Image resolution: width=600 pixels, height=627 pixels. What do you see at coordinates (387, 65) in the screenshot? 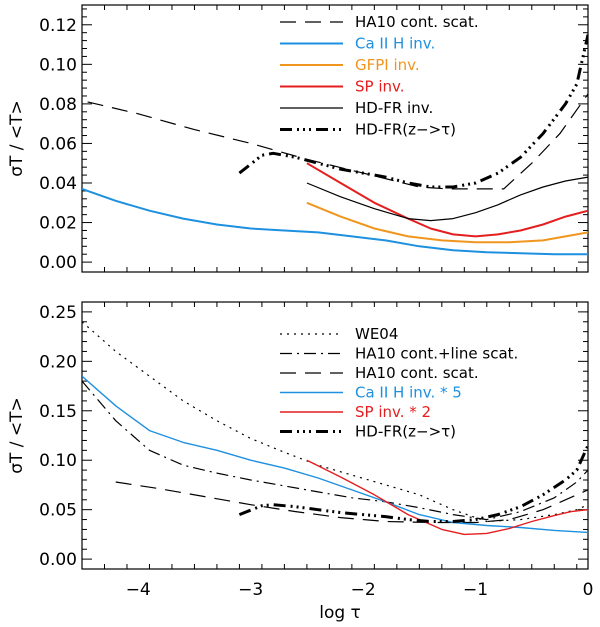
I see `legend-label: GFPI inv.` at bounding box center [387, 65].